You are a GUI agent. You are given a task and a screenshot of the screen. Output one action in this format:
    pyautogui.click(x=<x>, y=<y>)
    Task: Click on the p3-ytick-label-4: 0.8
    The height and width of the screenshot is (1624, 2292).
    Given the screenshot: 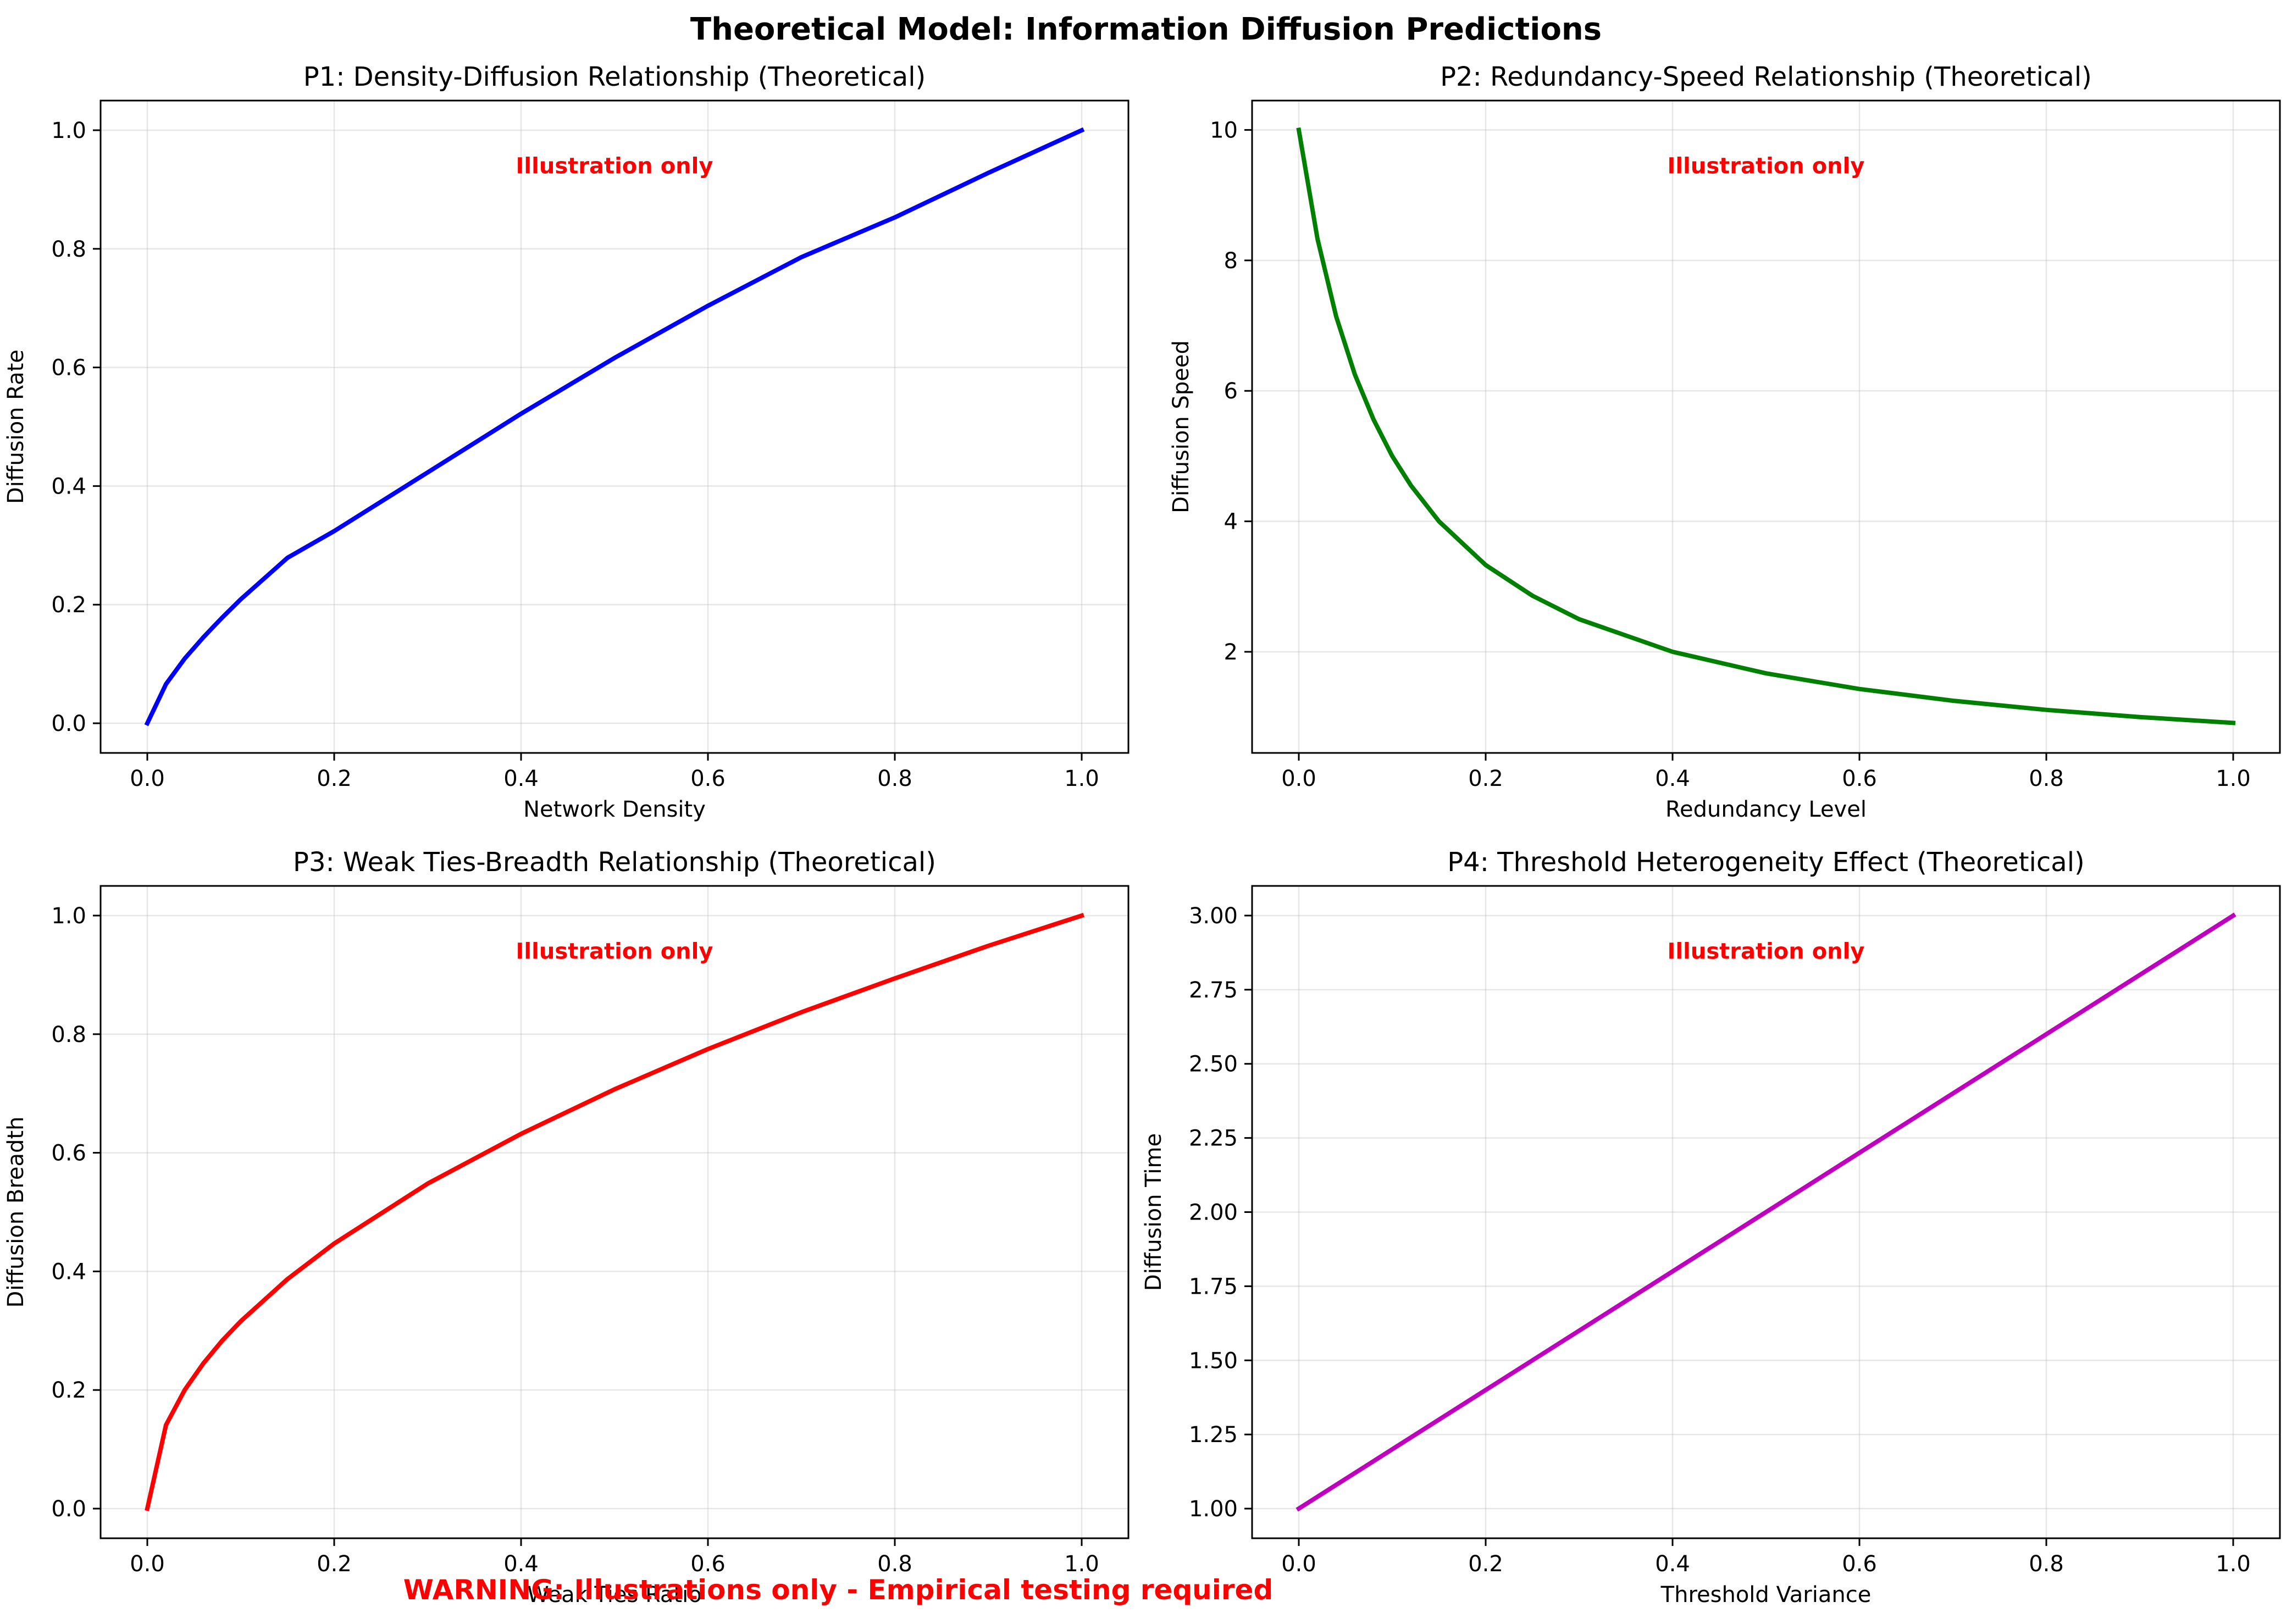 What is the action you would take?
    pyautogui.click(x=68, y=1034)
    